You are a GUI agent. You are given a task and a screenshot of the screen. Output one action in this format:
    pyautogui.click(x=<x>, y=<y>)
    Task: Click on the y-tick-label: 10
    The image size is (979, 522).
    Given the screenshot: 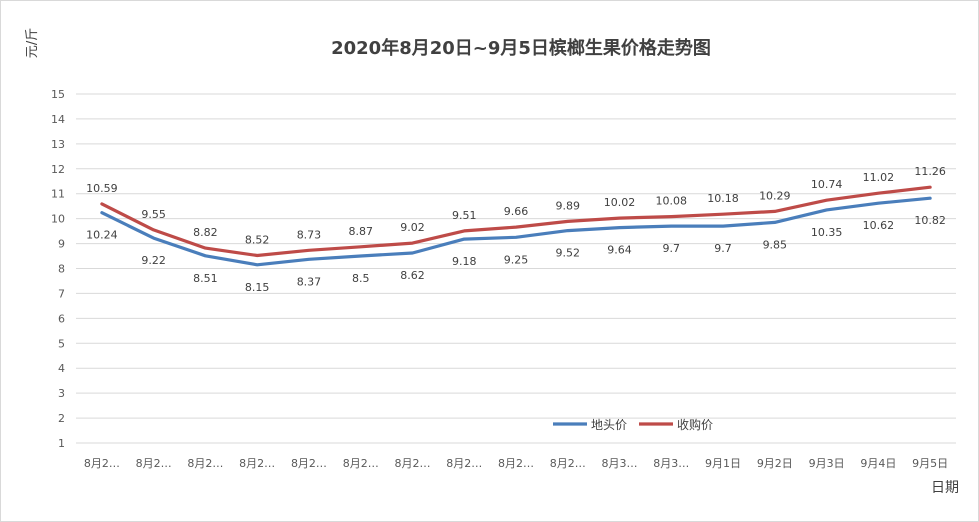 What is the action you would take?
    pyautogui.click(x=58, y=219)
    